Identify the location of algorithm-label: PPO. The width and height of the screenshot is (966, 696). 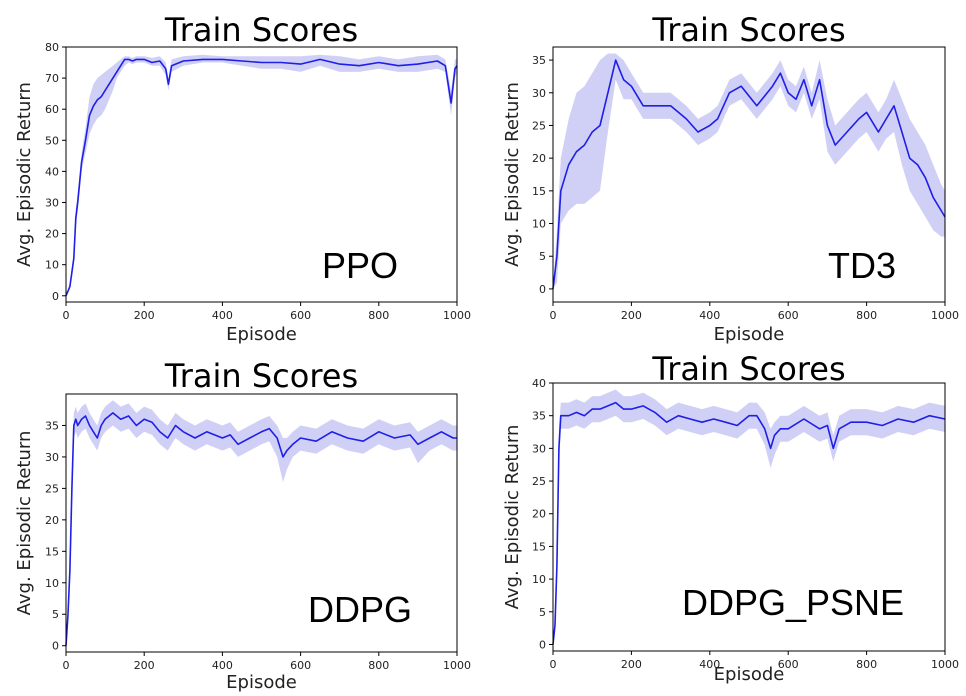
(360, 265).